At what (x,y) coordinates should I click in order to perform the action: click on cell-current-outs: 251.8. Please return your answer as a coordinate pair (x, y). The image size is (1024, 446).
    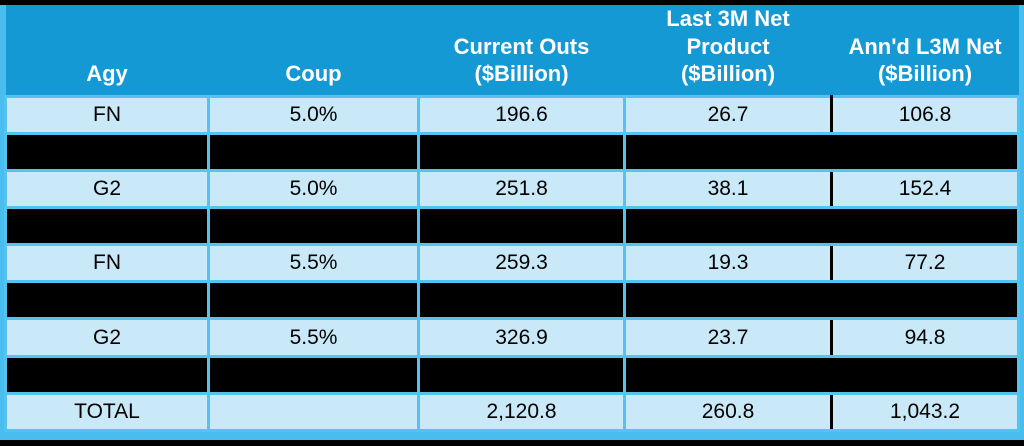
    Looking at the image, I should click on (521, 188).